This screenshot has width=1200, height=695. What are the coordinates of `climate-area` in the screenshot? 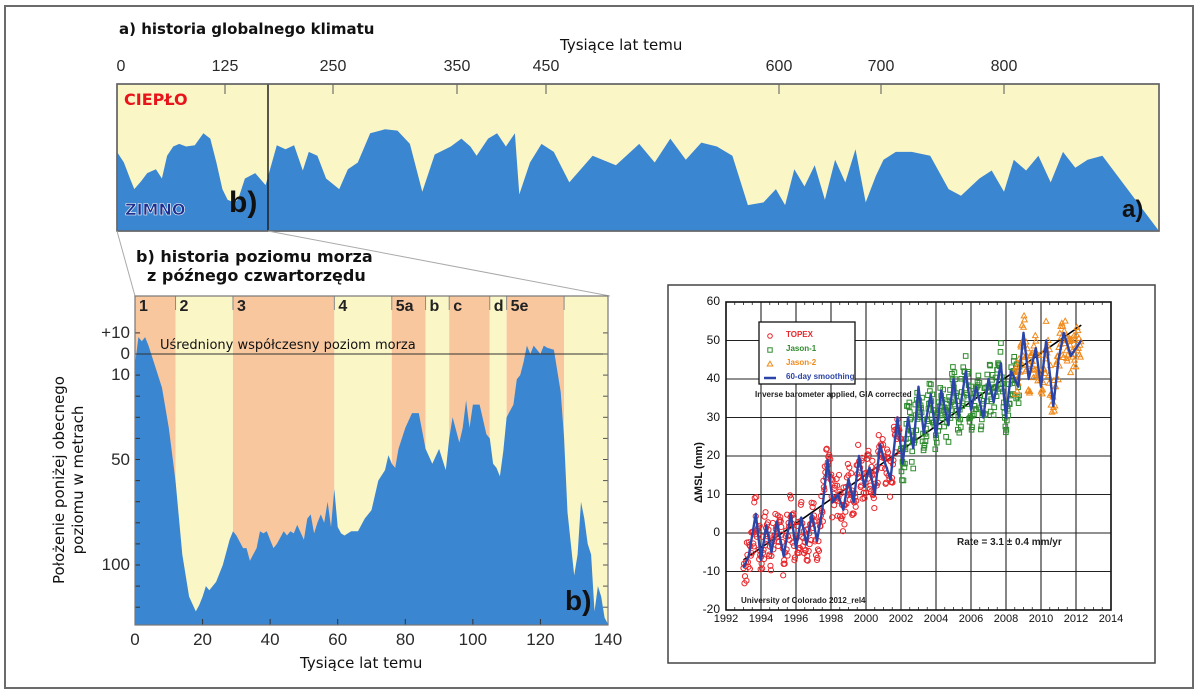 It's located at (638, 180).